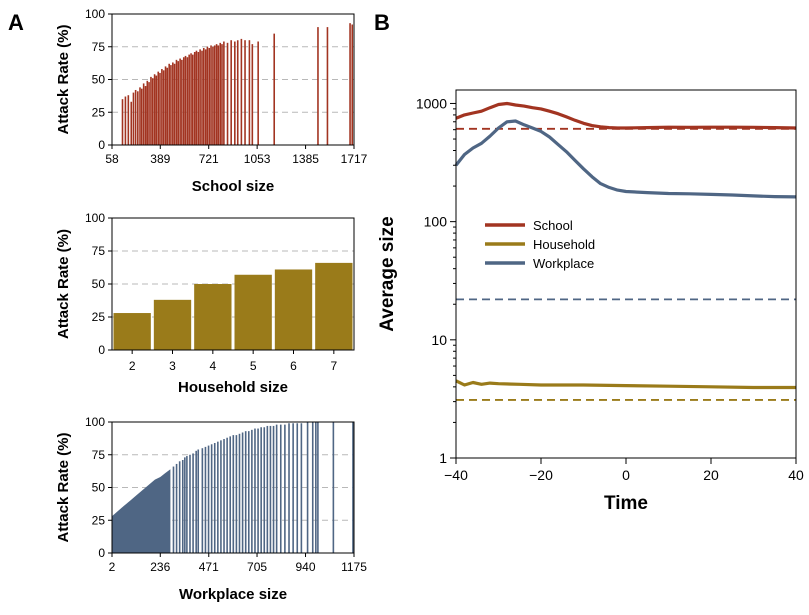 This screenshot has width=809, height=615. Describe the element at coordinates (306, 567) in the screenshot. I see `x-tick-label: 940` at that location.